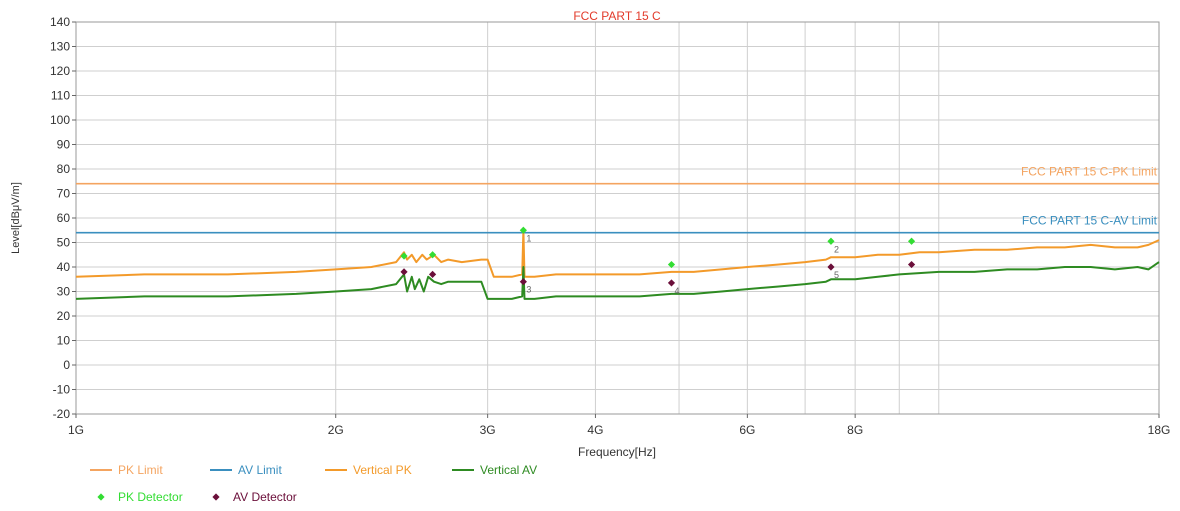 This screenshot has width=1180, height=511. Describe the element at coordinates (528, 238) in the screenshot. I see `marker-label: 1` at that location.